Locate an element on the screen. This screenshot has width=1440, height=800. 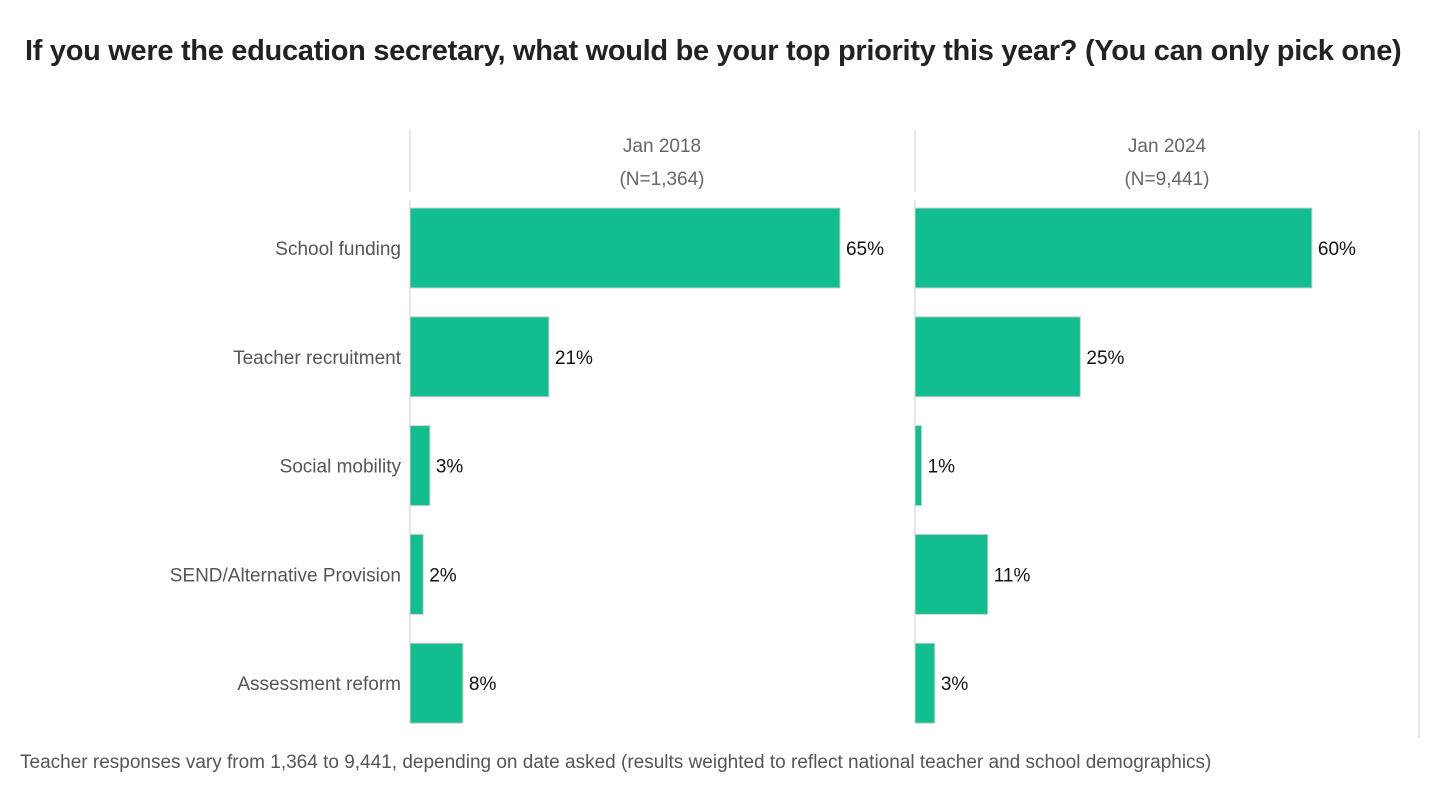
data-label: 65% is located at coordinates (865, 249).